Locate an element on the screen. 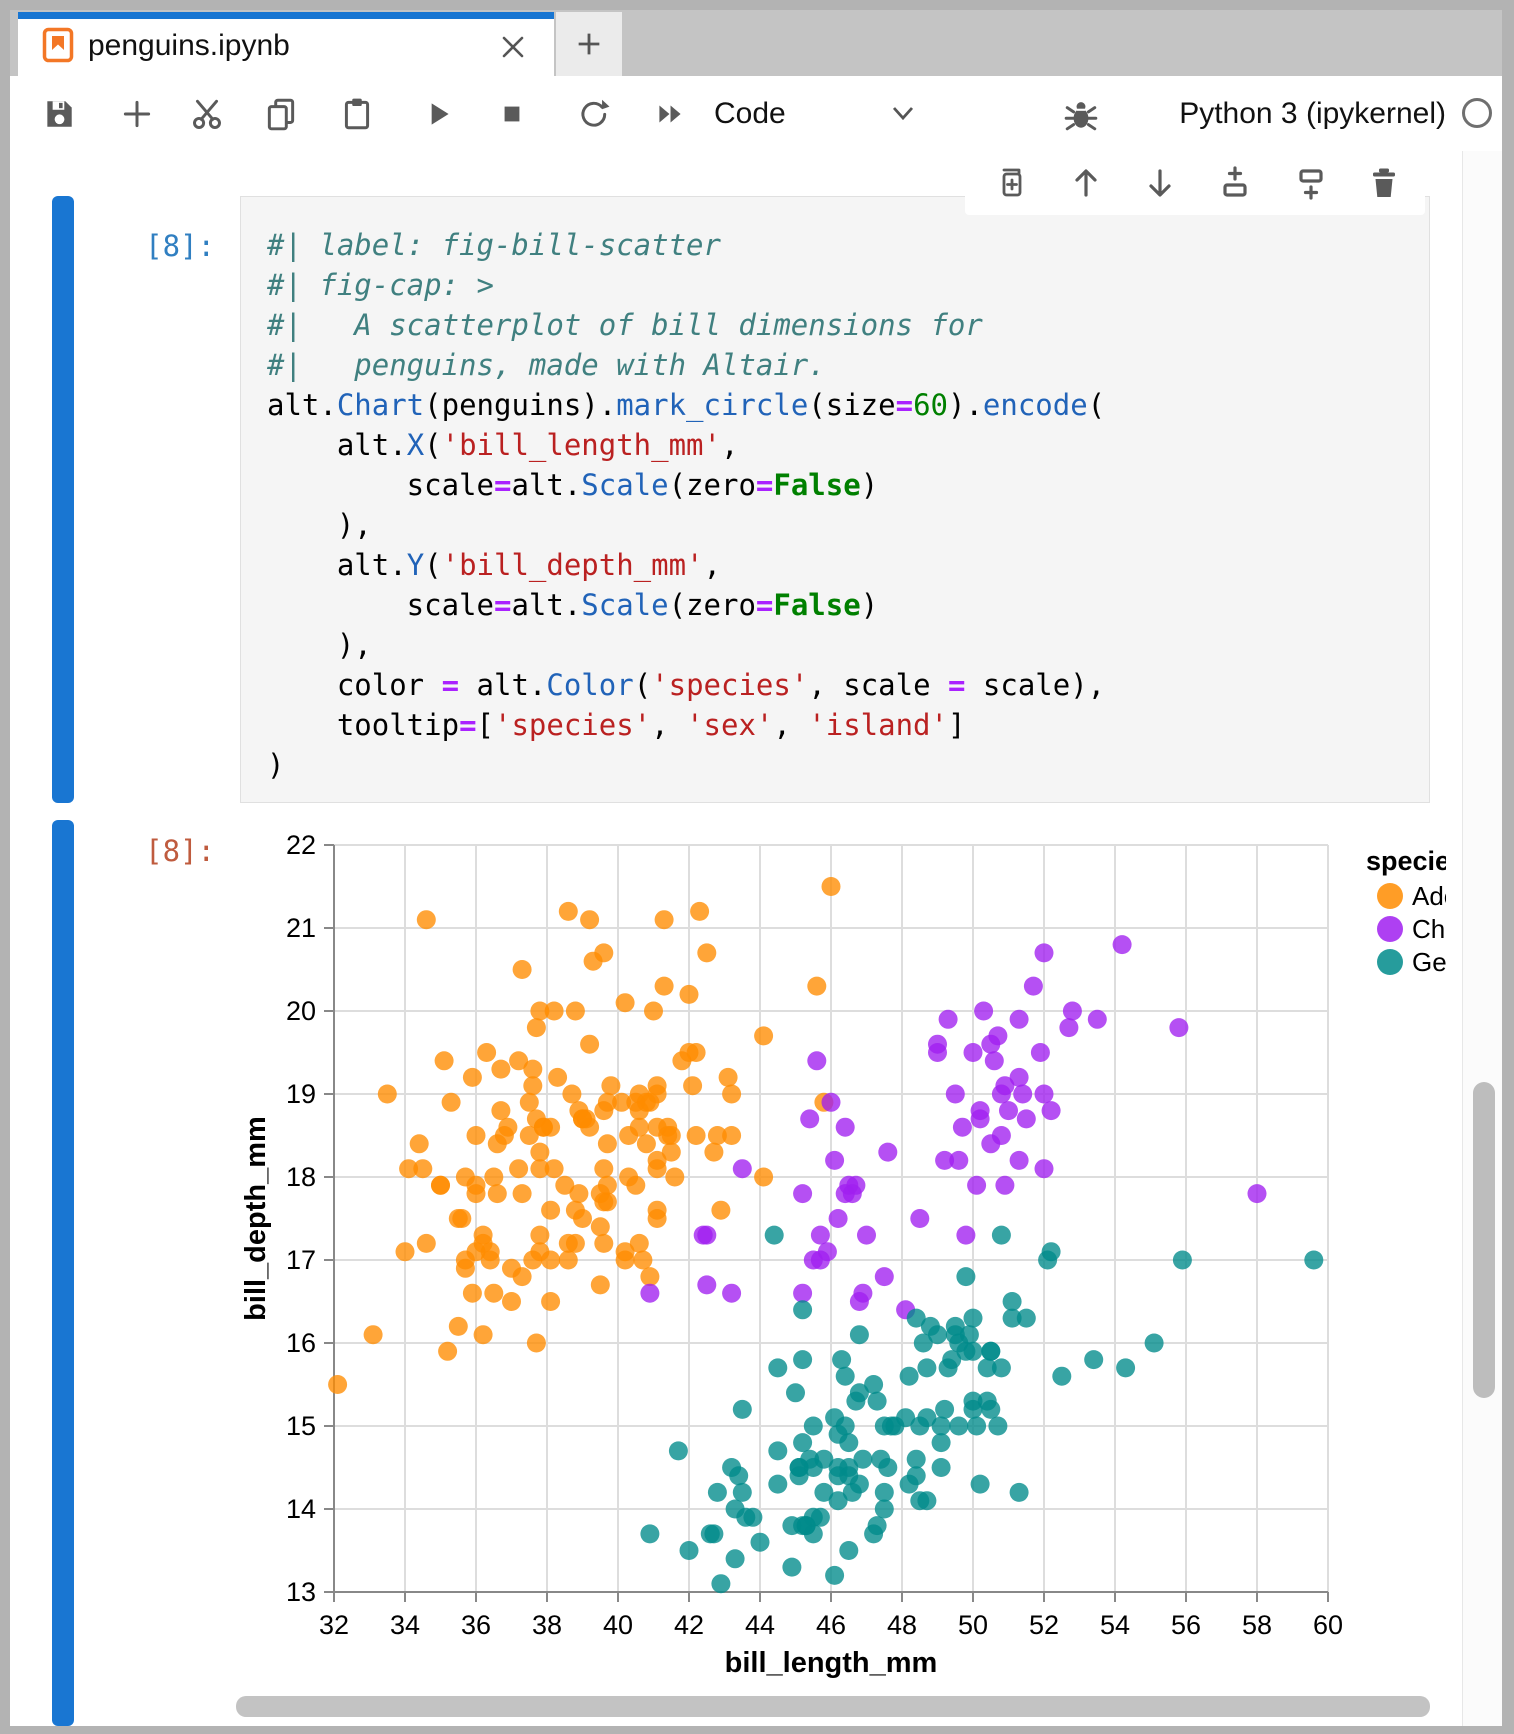 This screenshot has height=1734, width=1514. tab-penguins-ipynb: penguins.ipynb is located at coordinates (286, 44).